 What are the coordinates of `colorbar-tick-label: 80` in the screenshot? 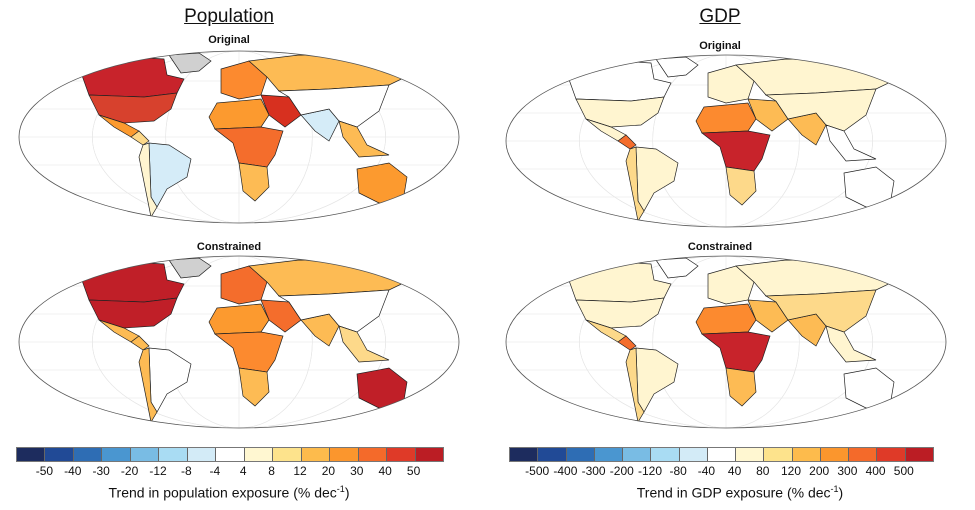 It's located at (763, 471).